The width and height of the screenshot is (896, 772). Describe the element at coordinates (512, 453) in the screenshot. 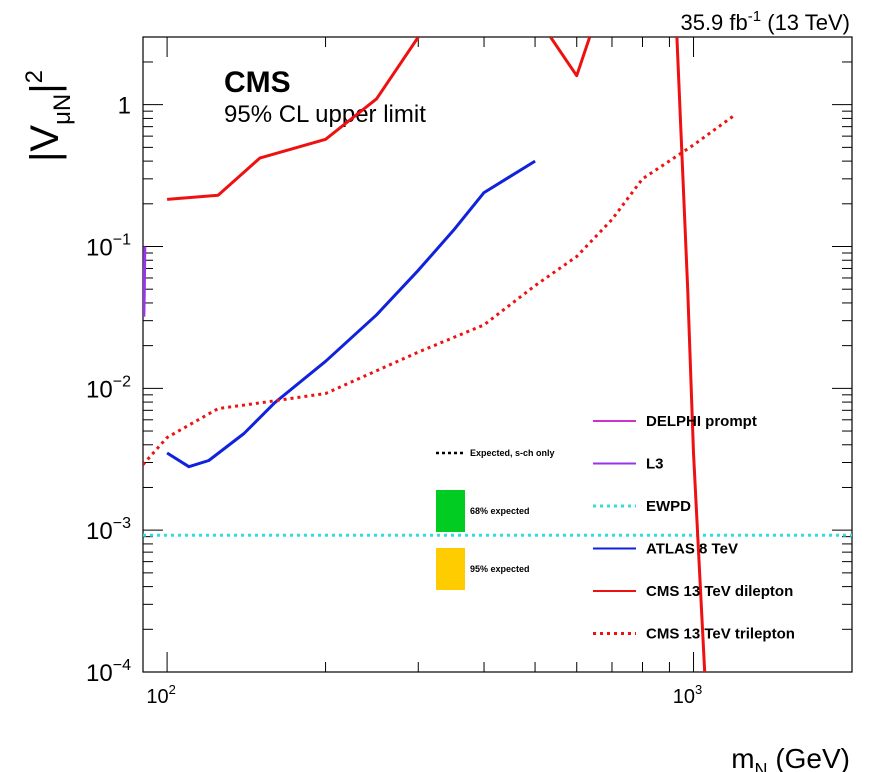

I see `legend-label: Expected, s-ch only` at that location.